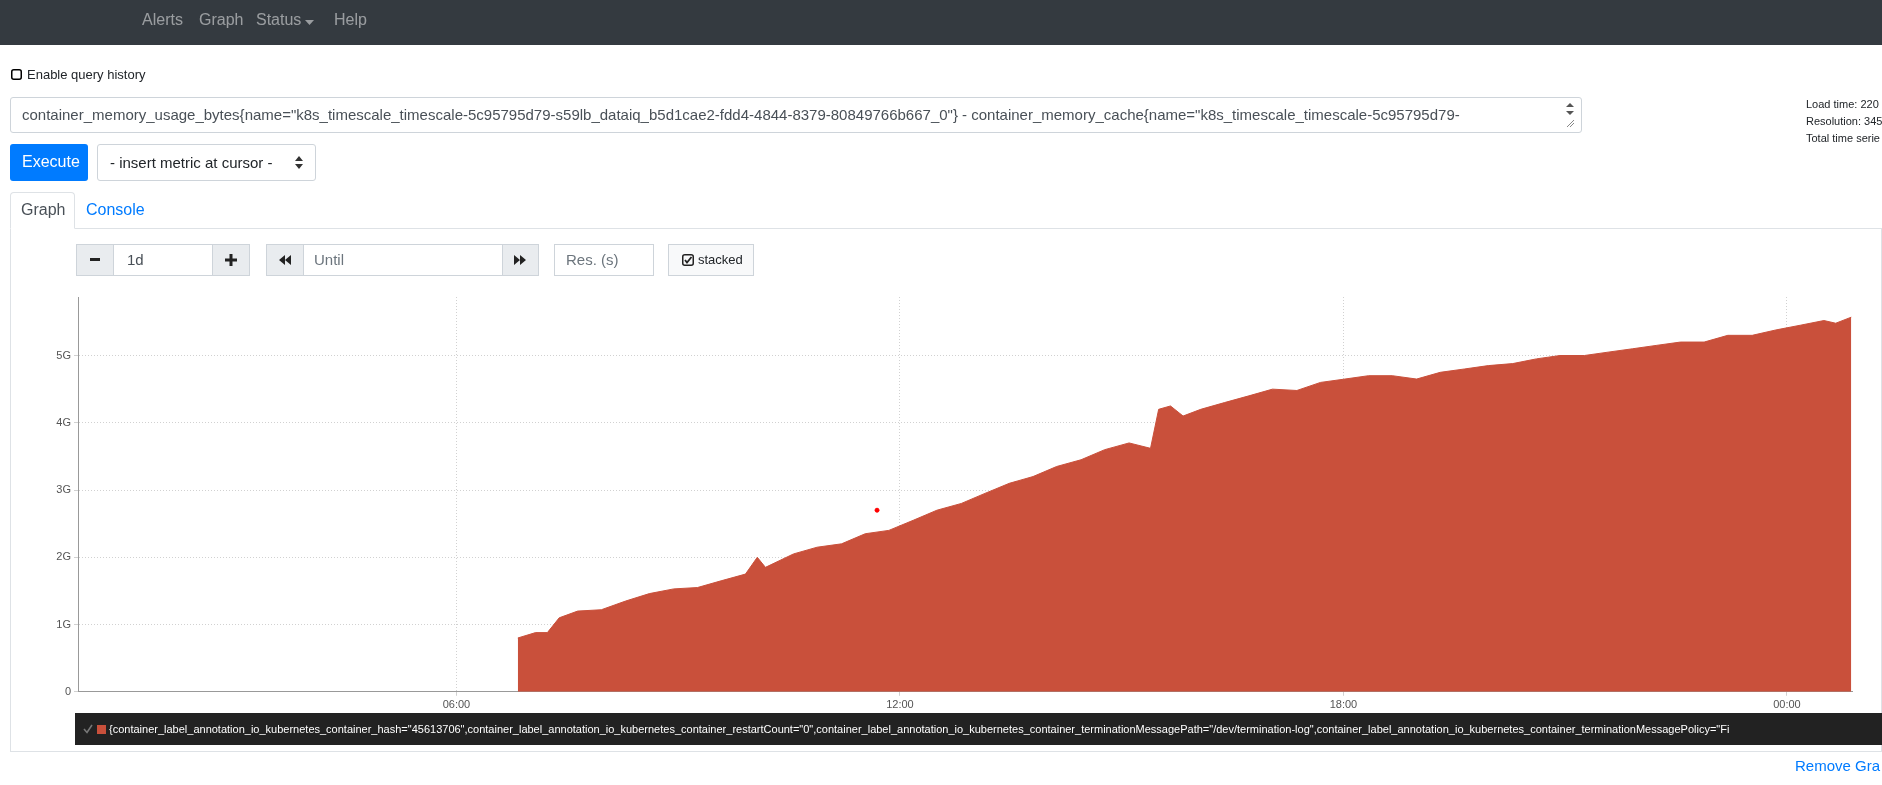  Describe the element at coordinates (67, 690) in the screenshot. I see `y-tick-label: 0` at that location.